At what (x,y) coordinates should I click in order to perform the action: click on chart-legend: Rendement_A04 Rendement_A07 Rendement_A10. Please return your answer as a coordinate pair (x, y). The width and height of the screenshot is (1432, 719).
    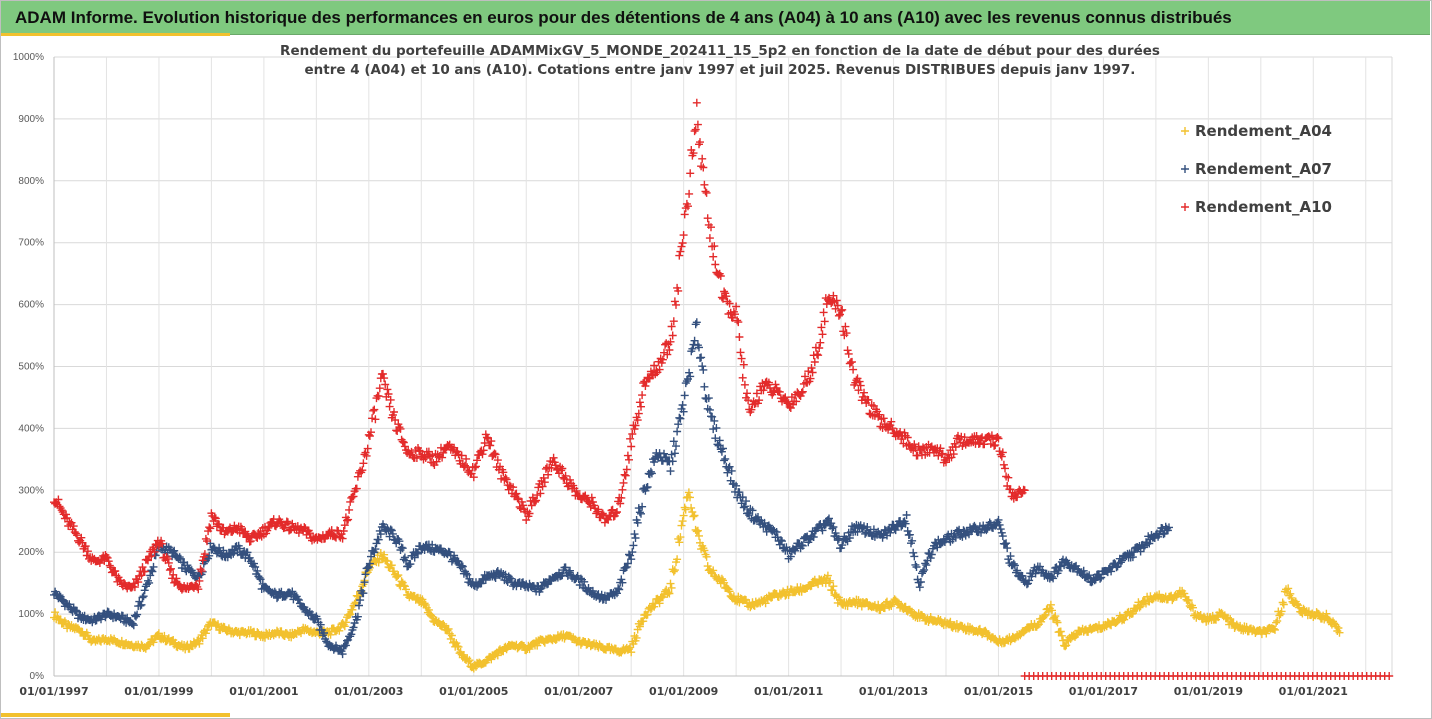
    Looking at the image, I should click on (1256, 169).